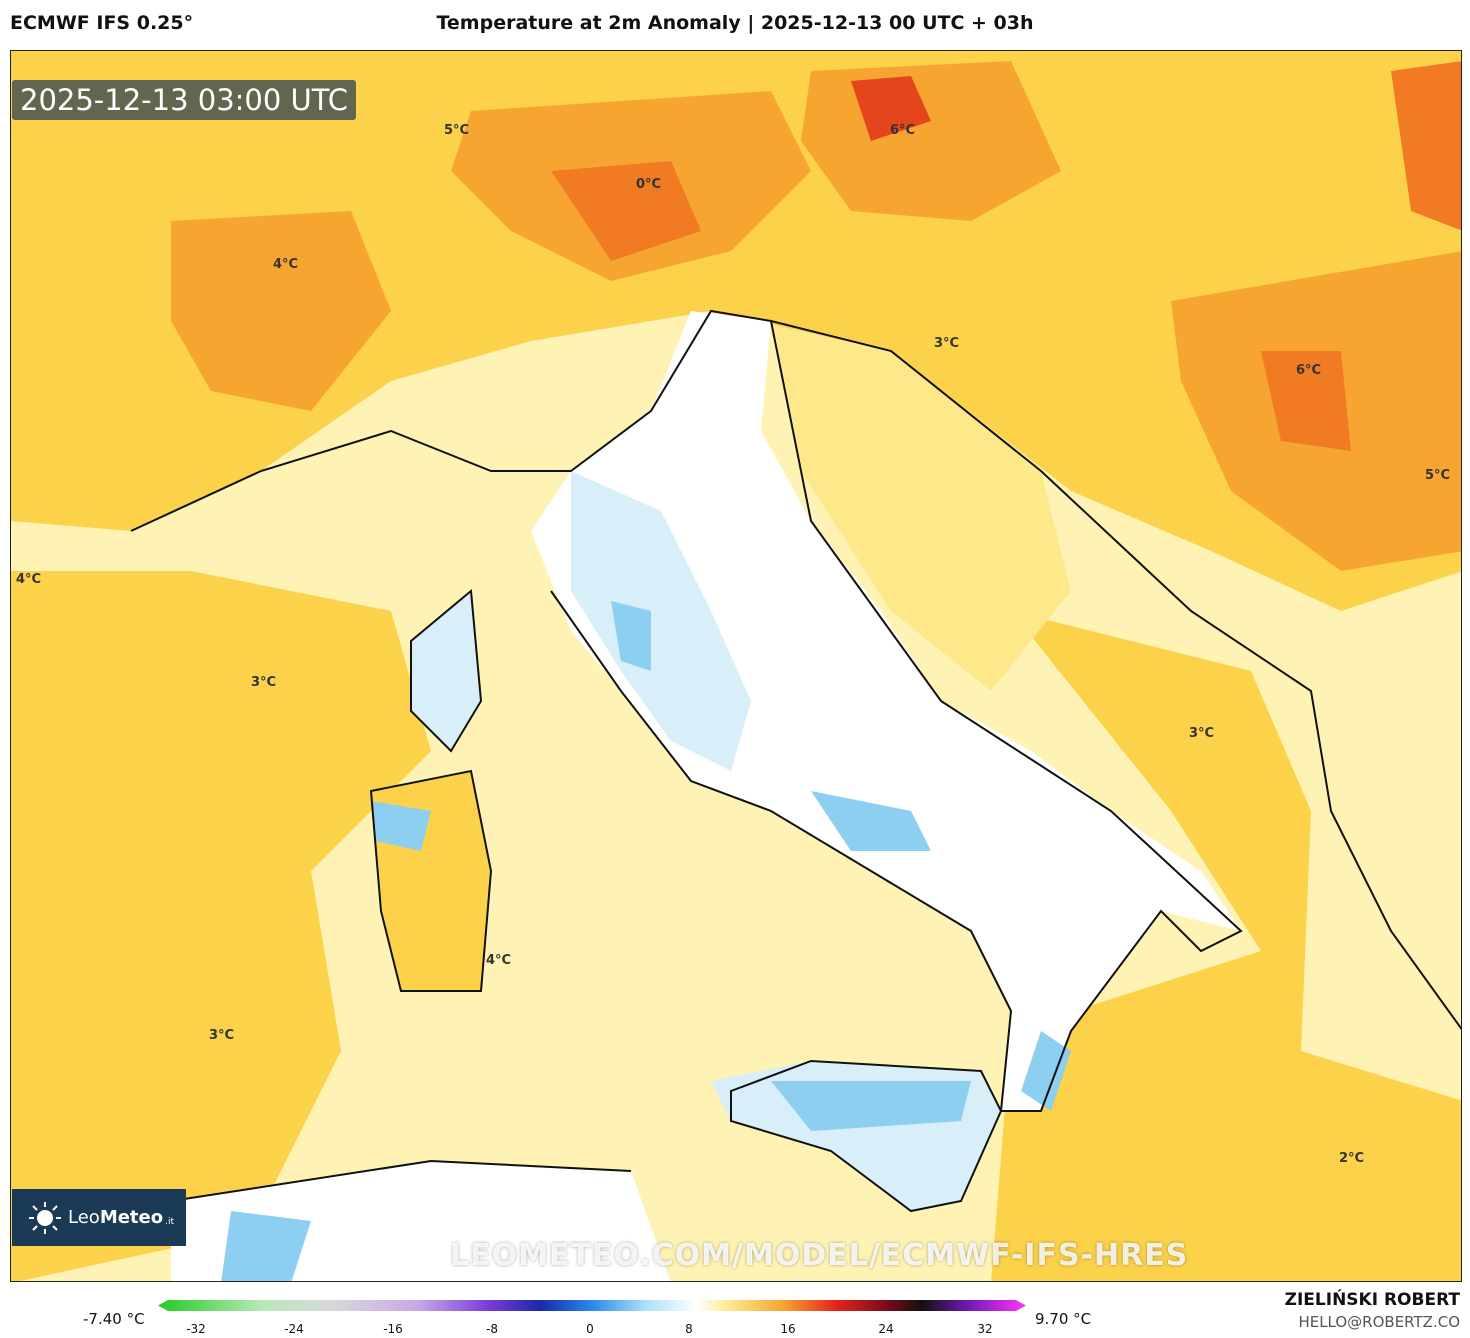 This screenshot has width=1470, height=1338. Describe the element at coordinates (1379, 1322) in the screenshot. I see `author-email: HELLO@ROBERTZ.CO` at that location.